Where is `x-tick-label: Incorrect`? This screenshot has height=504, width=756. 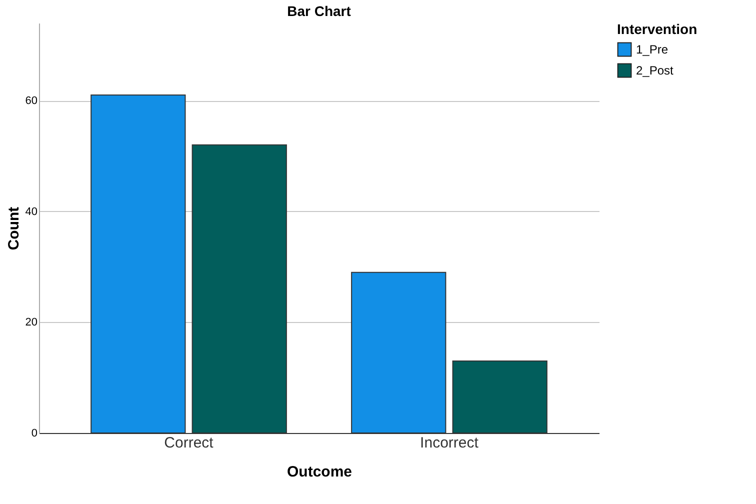 x-tick-label: Incorrect is located at coordinates (450, 443).